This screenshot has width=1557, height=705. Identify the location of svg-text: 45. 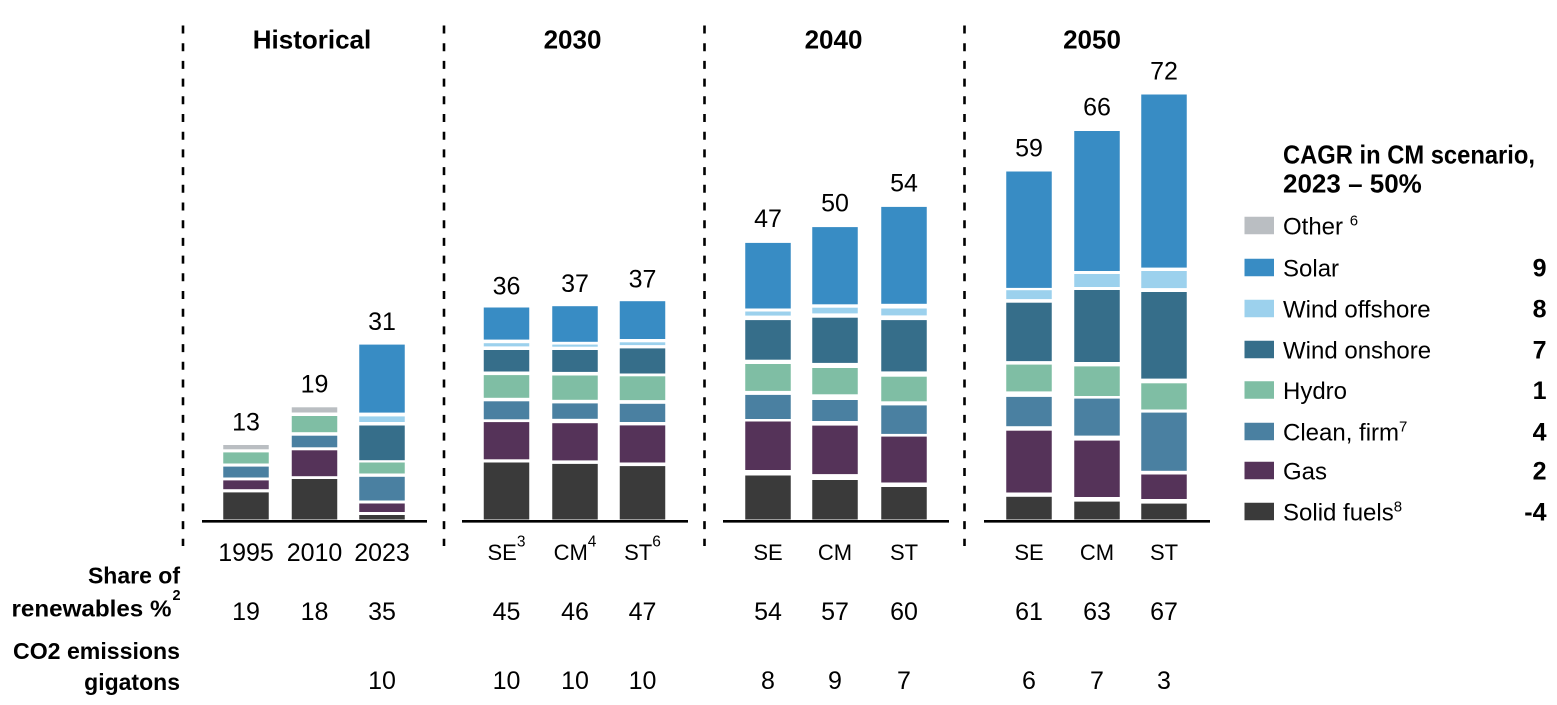
(507, 612).